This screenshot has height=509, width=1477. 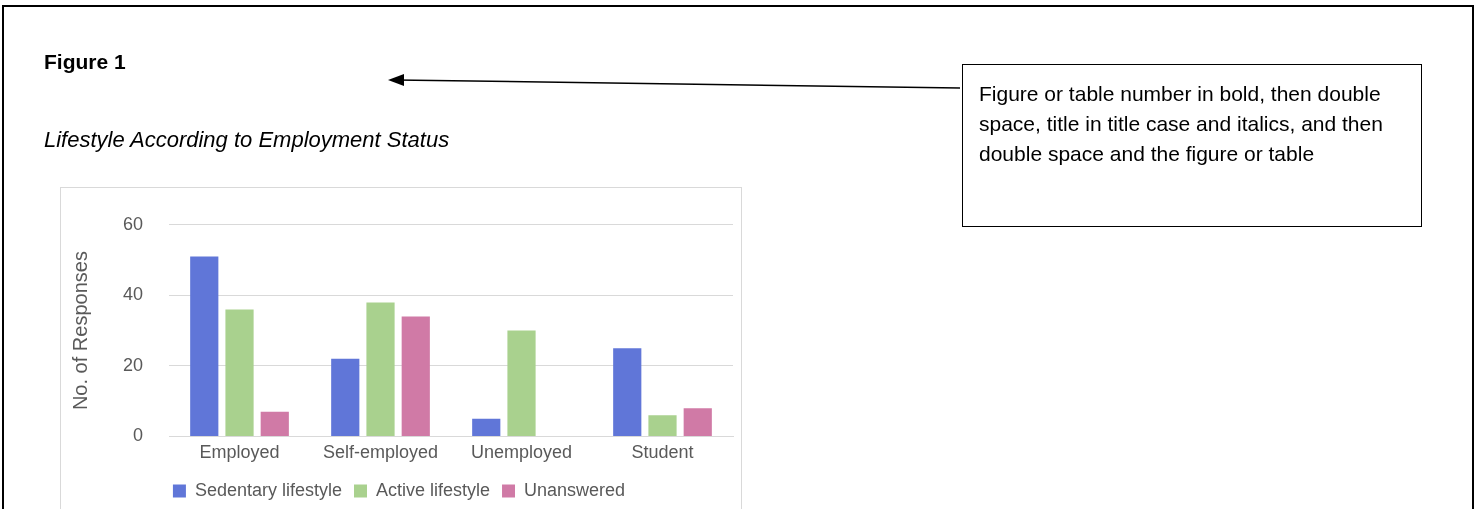 I want to click on x-tick-label: Self-employed, so click(x=380, y=452).